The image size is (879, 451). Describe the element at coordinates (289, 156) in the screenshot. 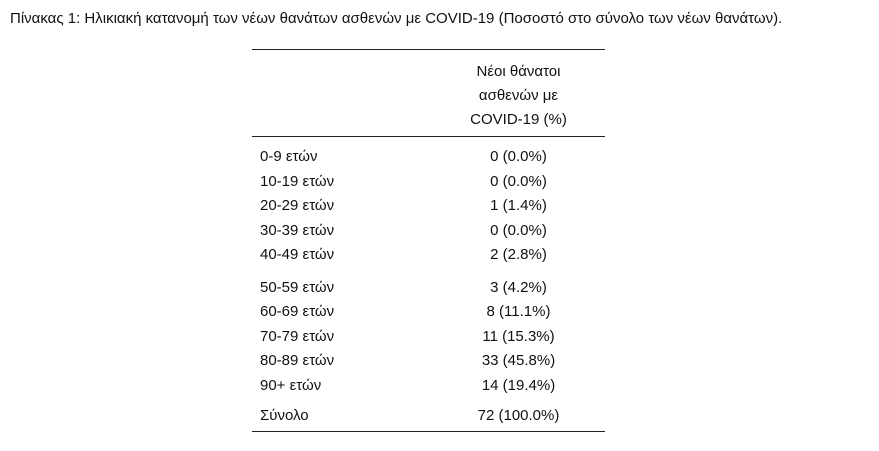

I see `age-group-label: 0-9 ετών` at that location.